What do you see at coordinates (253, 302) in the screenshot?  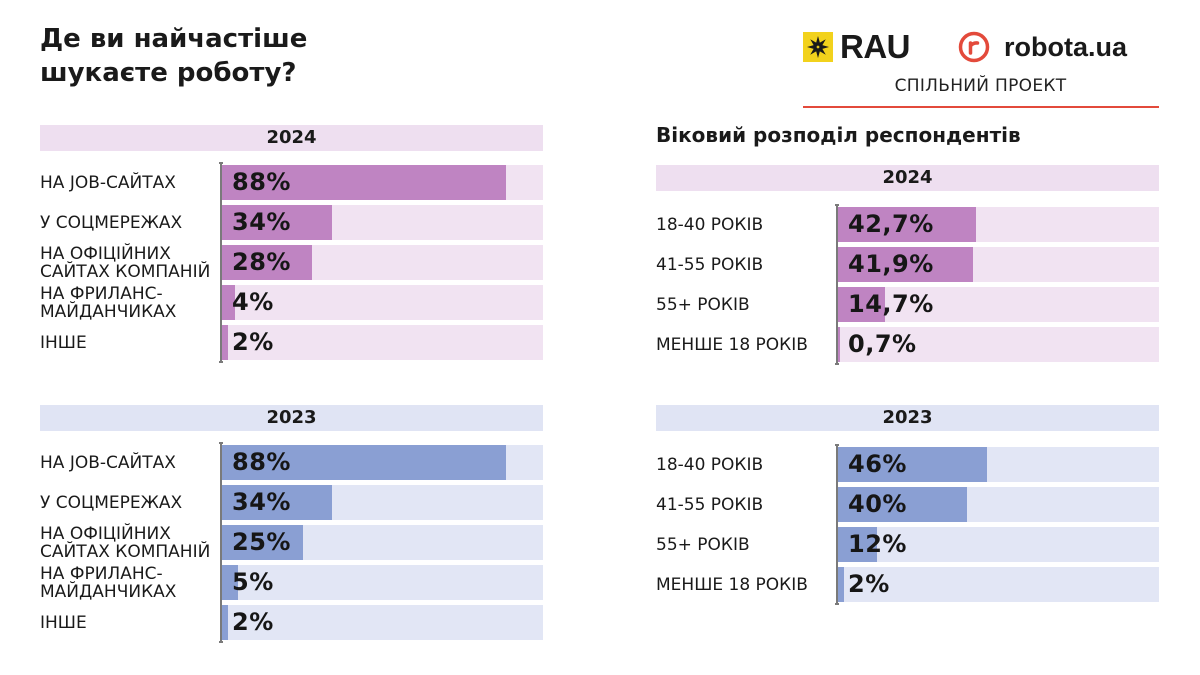 I see `value-label: 4%` at bounding box center [253, 302].